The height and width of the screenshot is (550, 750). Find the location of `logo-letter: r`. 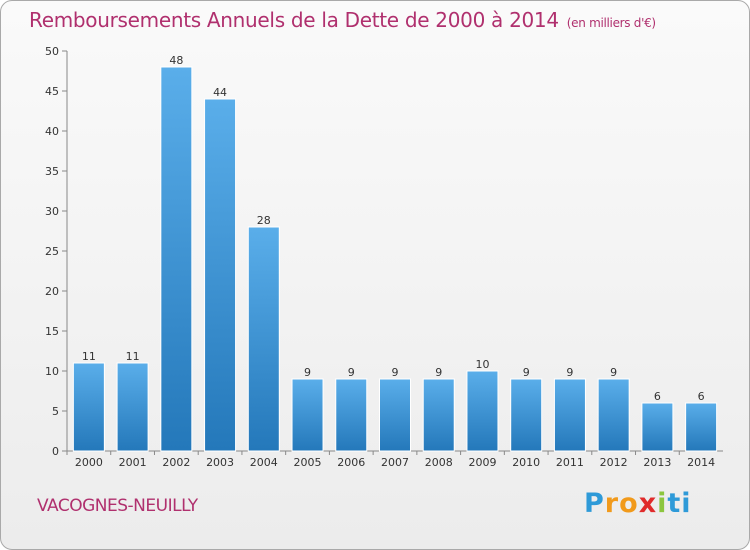

logo-letter: r is located at coordinates (612, 503).